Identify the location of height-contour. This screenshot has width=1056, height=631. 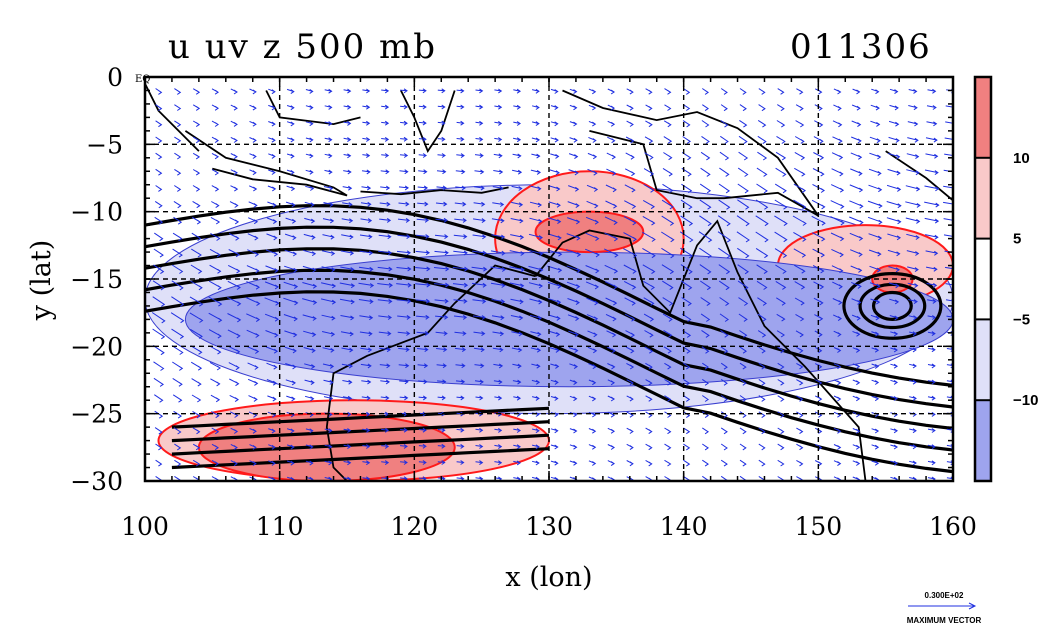
(892, 305).